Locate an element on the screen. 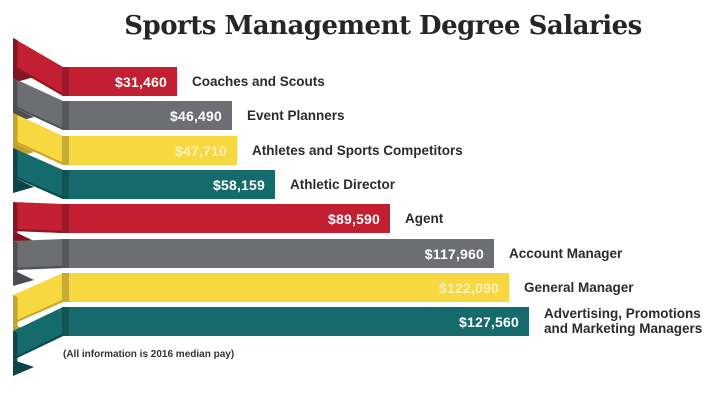  salary-bar: $122,090 is located at coordinates (285, 287).